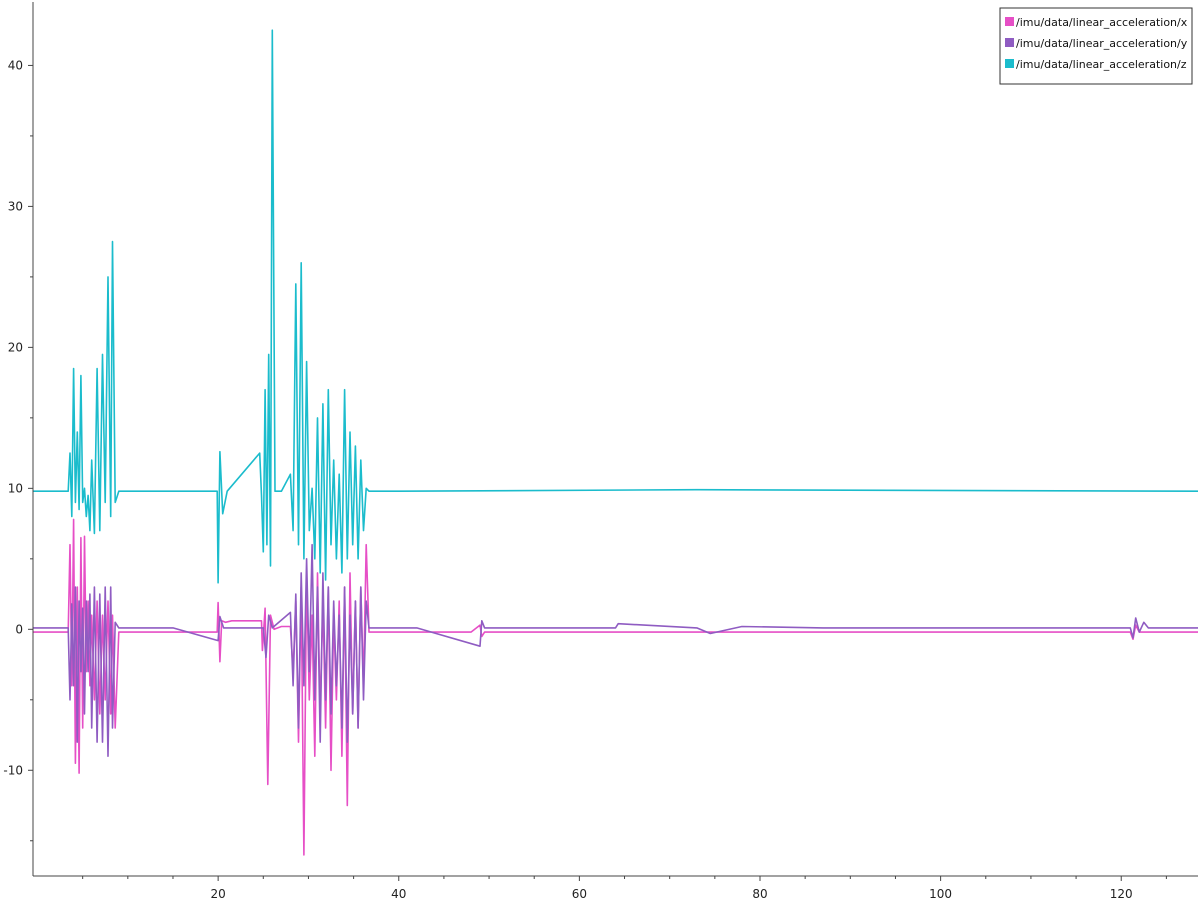 The height and width of the screenshot is (900, 1200). What do you see at coordinates (19, 629) in the screenshot?
I see `y-tick-label: 0` at bounding box center [19, 629].